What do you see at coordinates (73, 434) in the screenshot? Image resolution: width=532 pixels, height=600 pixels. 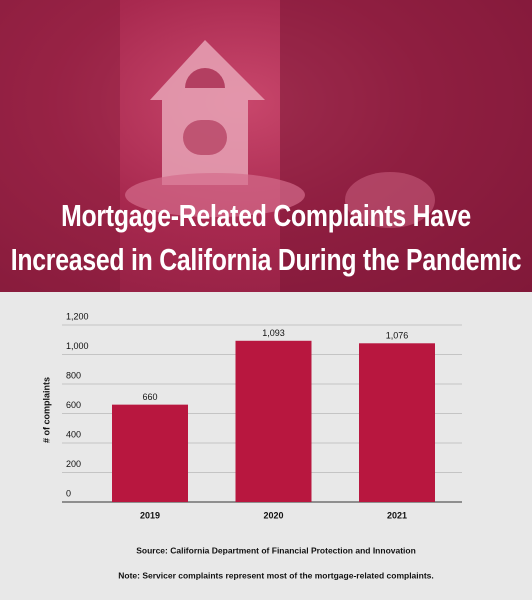 I see `y-tick-label: 400` at bounding box center [73, 434].